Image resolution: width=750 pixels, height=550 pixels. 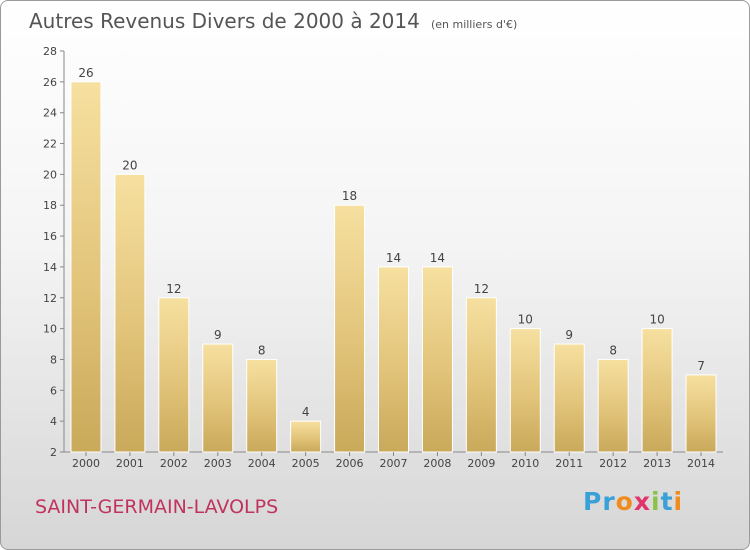 I want to click on x-tick-label: 2002, so click(x=174, y=463).